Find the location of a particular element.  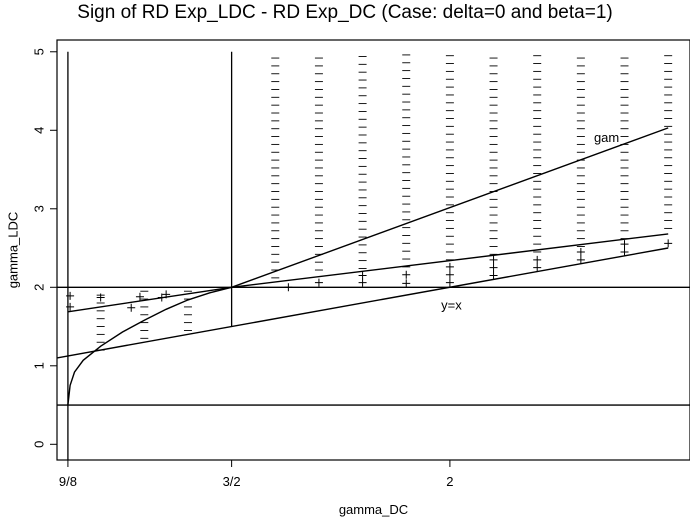

x-tick-label: 9/8 is located at coordinates (68, 481).